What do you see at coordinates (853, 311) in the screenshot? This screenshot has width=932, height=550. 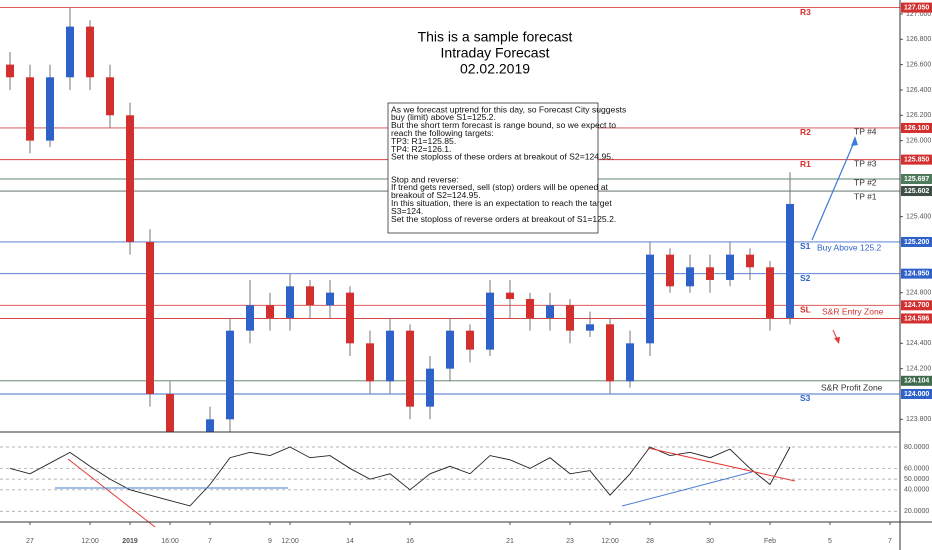 I see `annotation: S&R Entry Zone` at bounding box center [853, 311].